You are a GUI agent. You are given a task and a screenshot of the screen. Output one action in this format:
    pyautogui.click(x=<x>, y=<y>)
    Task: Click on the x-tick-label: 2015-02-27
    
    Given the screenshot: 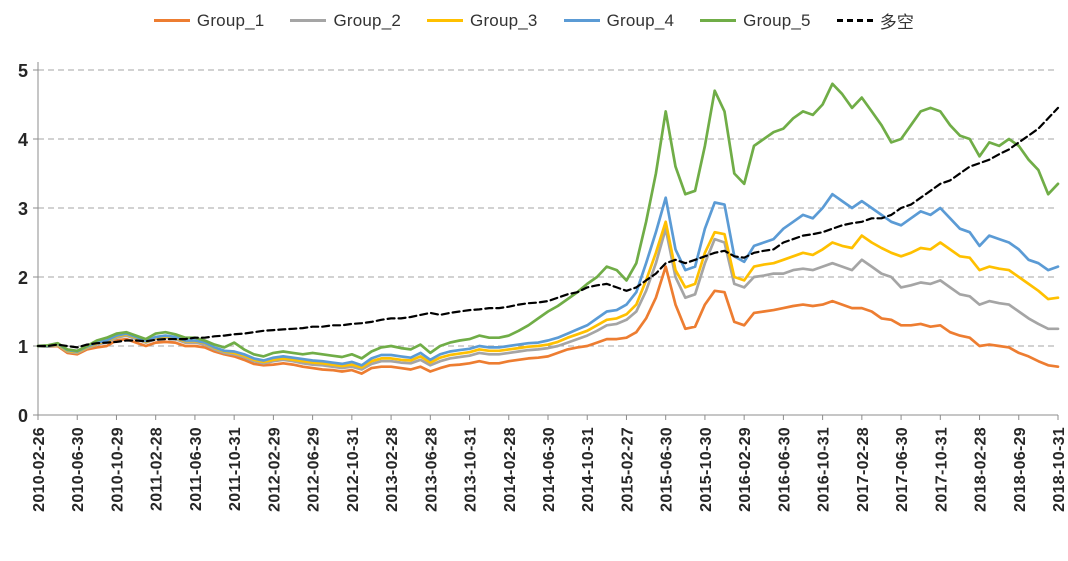 What is the action you would take?
    pyautogui.click(x=627, y=469)
    